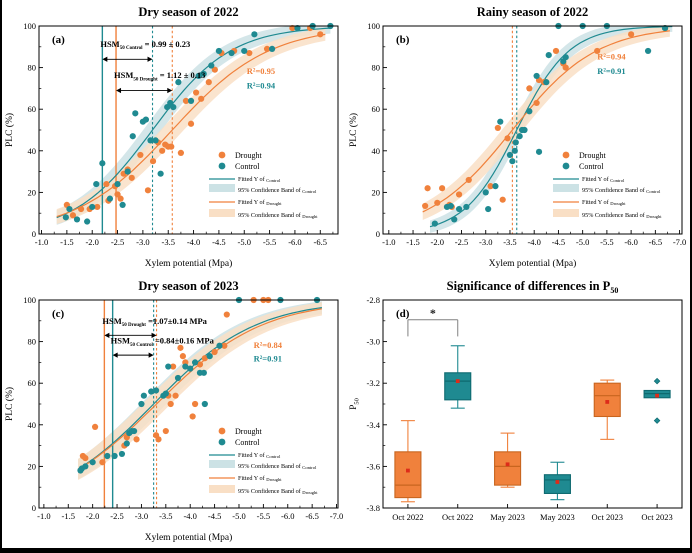 This screenshot has width=692, height=553. What do you see at coordinates (507, 517) in the screenshot?
I see `category-label: May 2023` at bounding box center [507, 517].